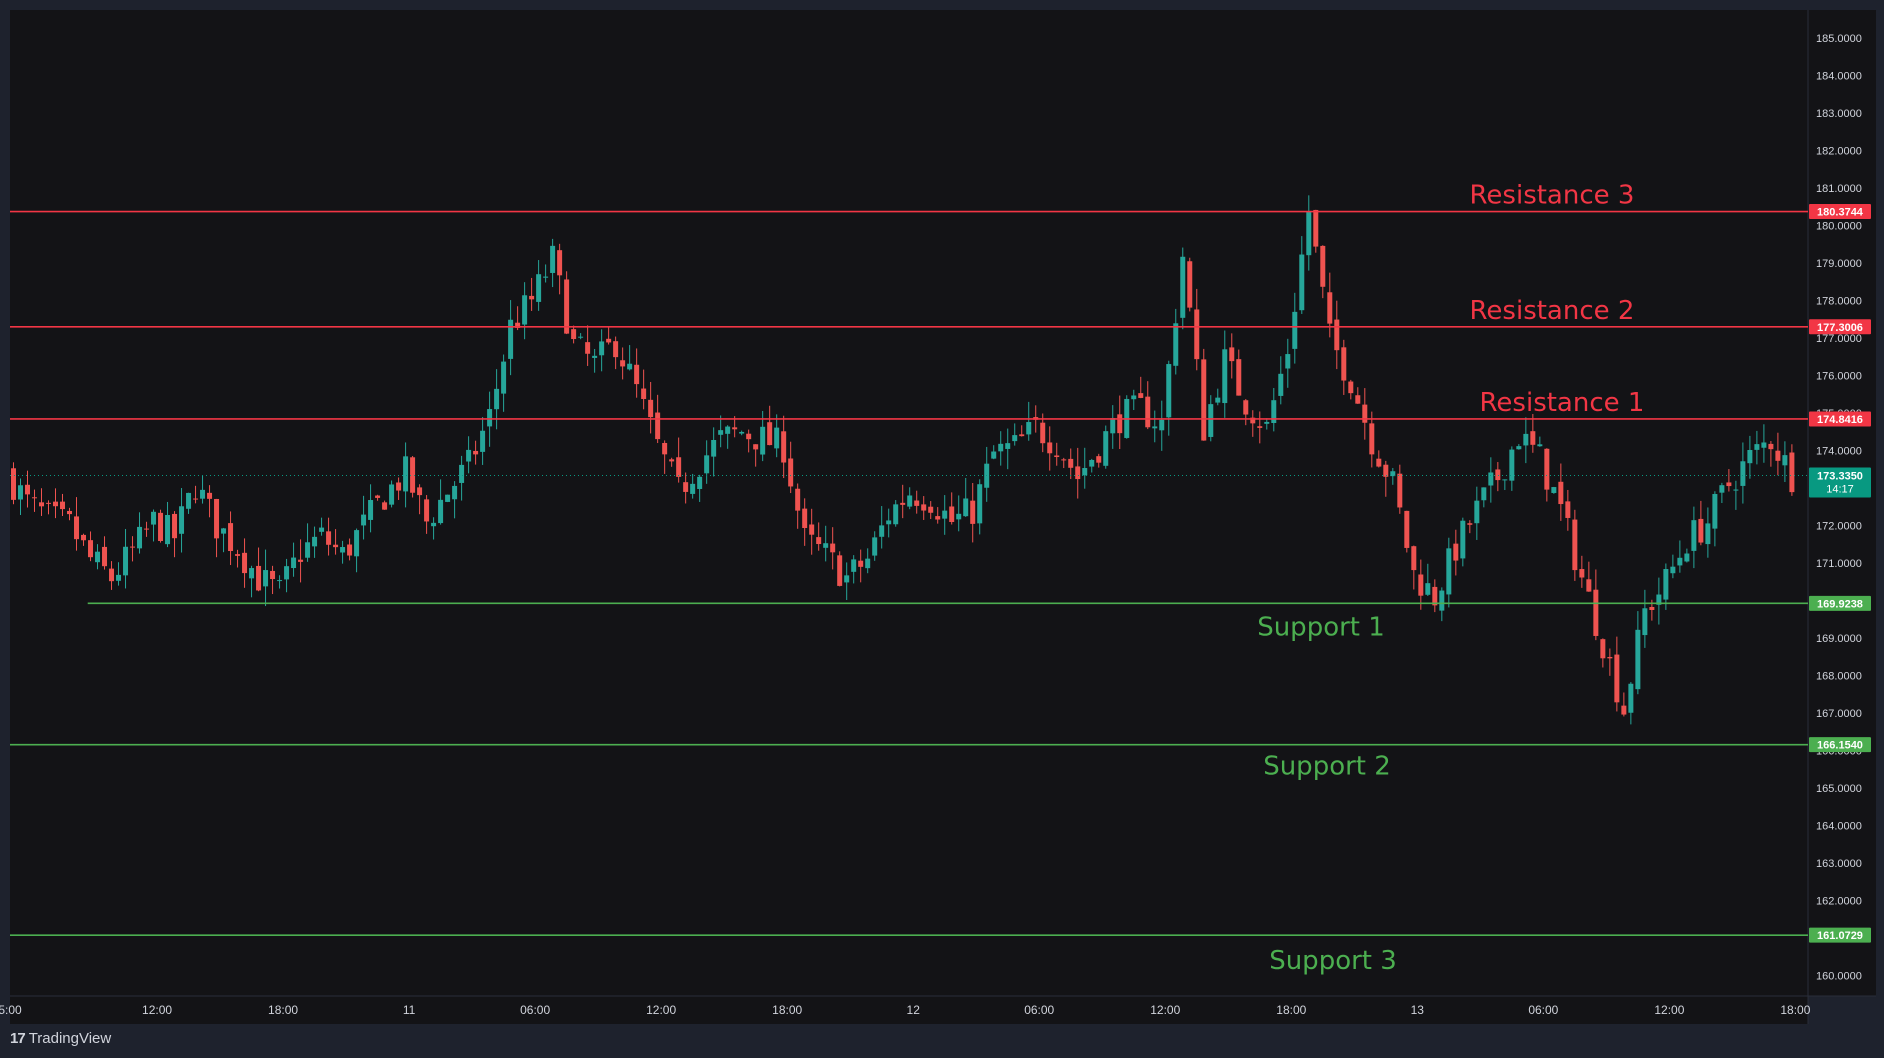  What do you see at coordinates (1840, 604) in the screenshot?
I see `support-price-label: 169.9238` at bounding box center [1840, 604].